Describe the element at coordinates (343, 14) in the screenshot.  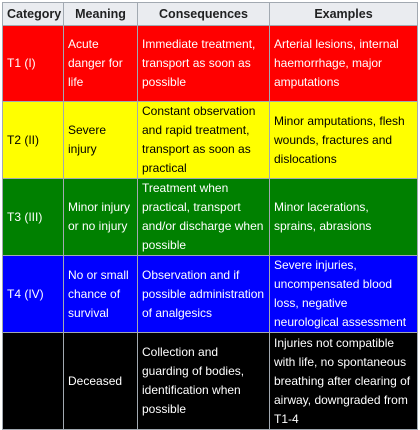
I see `header-examples: Examples` at that location.